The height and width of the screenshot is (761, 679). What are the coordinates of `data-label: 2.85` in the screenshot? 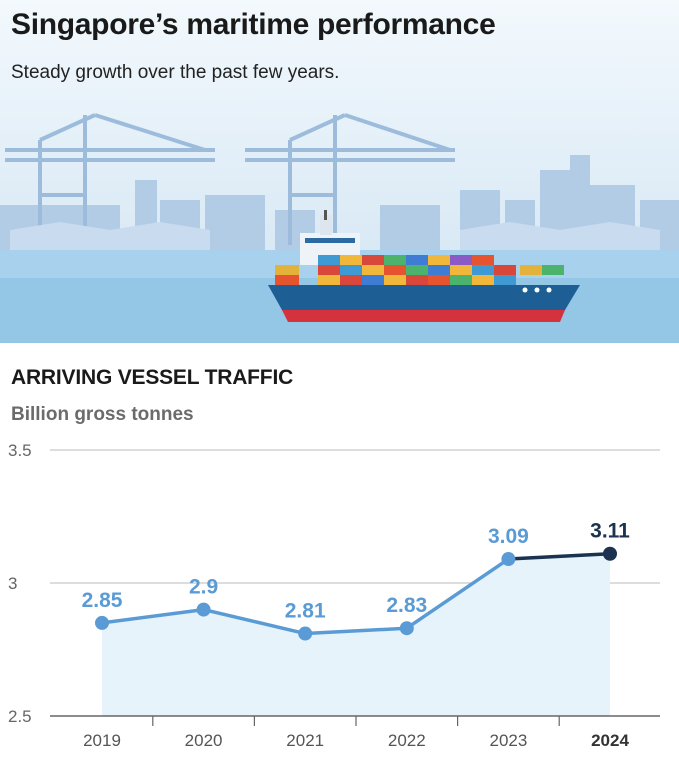 It's located at (102, 600).